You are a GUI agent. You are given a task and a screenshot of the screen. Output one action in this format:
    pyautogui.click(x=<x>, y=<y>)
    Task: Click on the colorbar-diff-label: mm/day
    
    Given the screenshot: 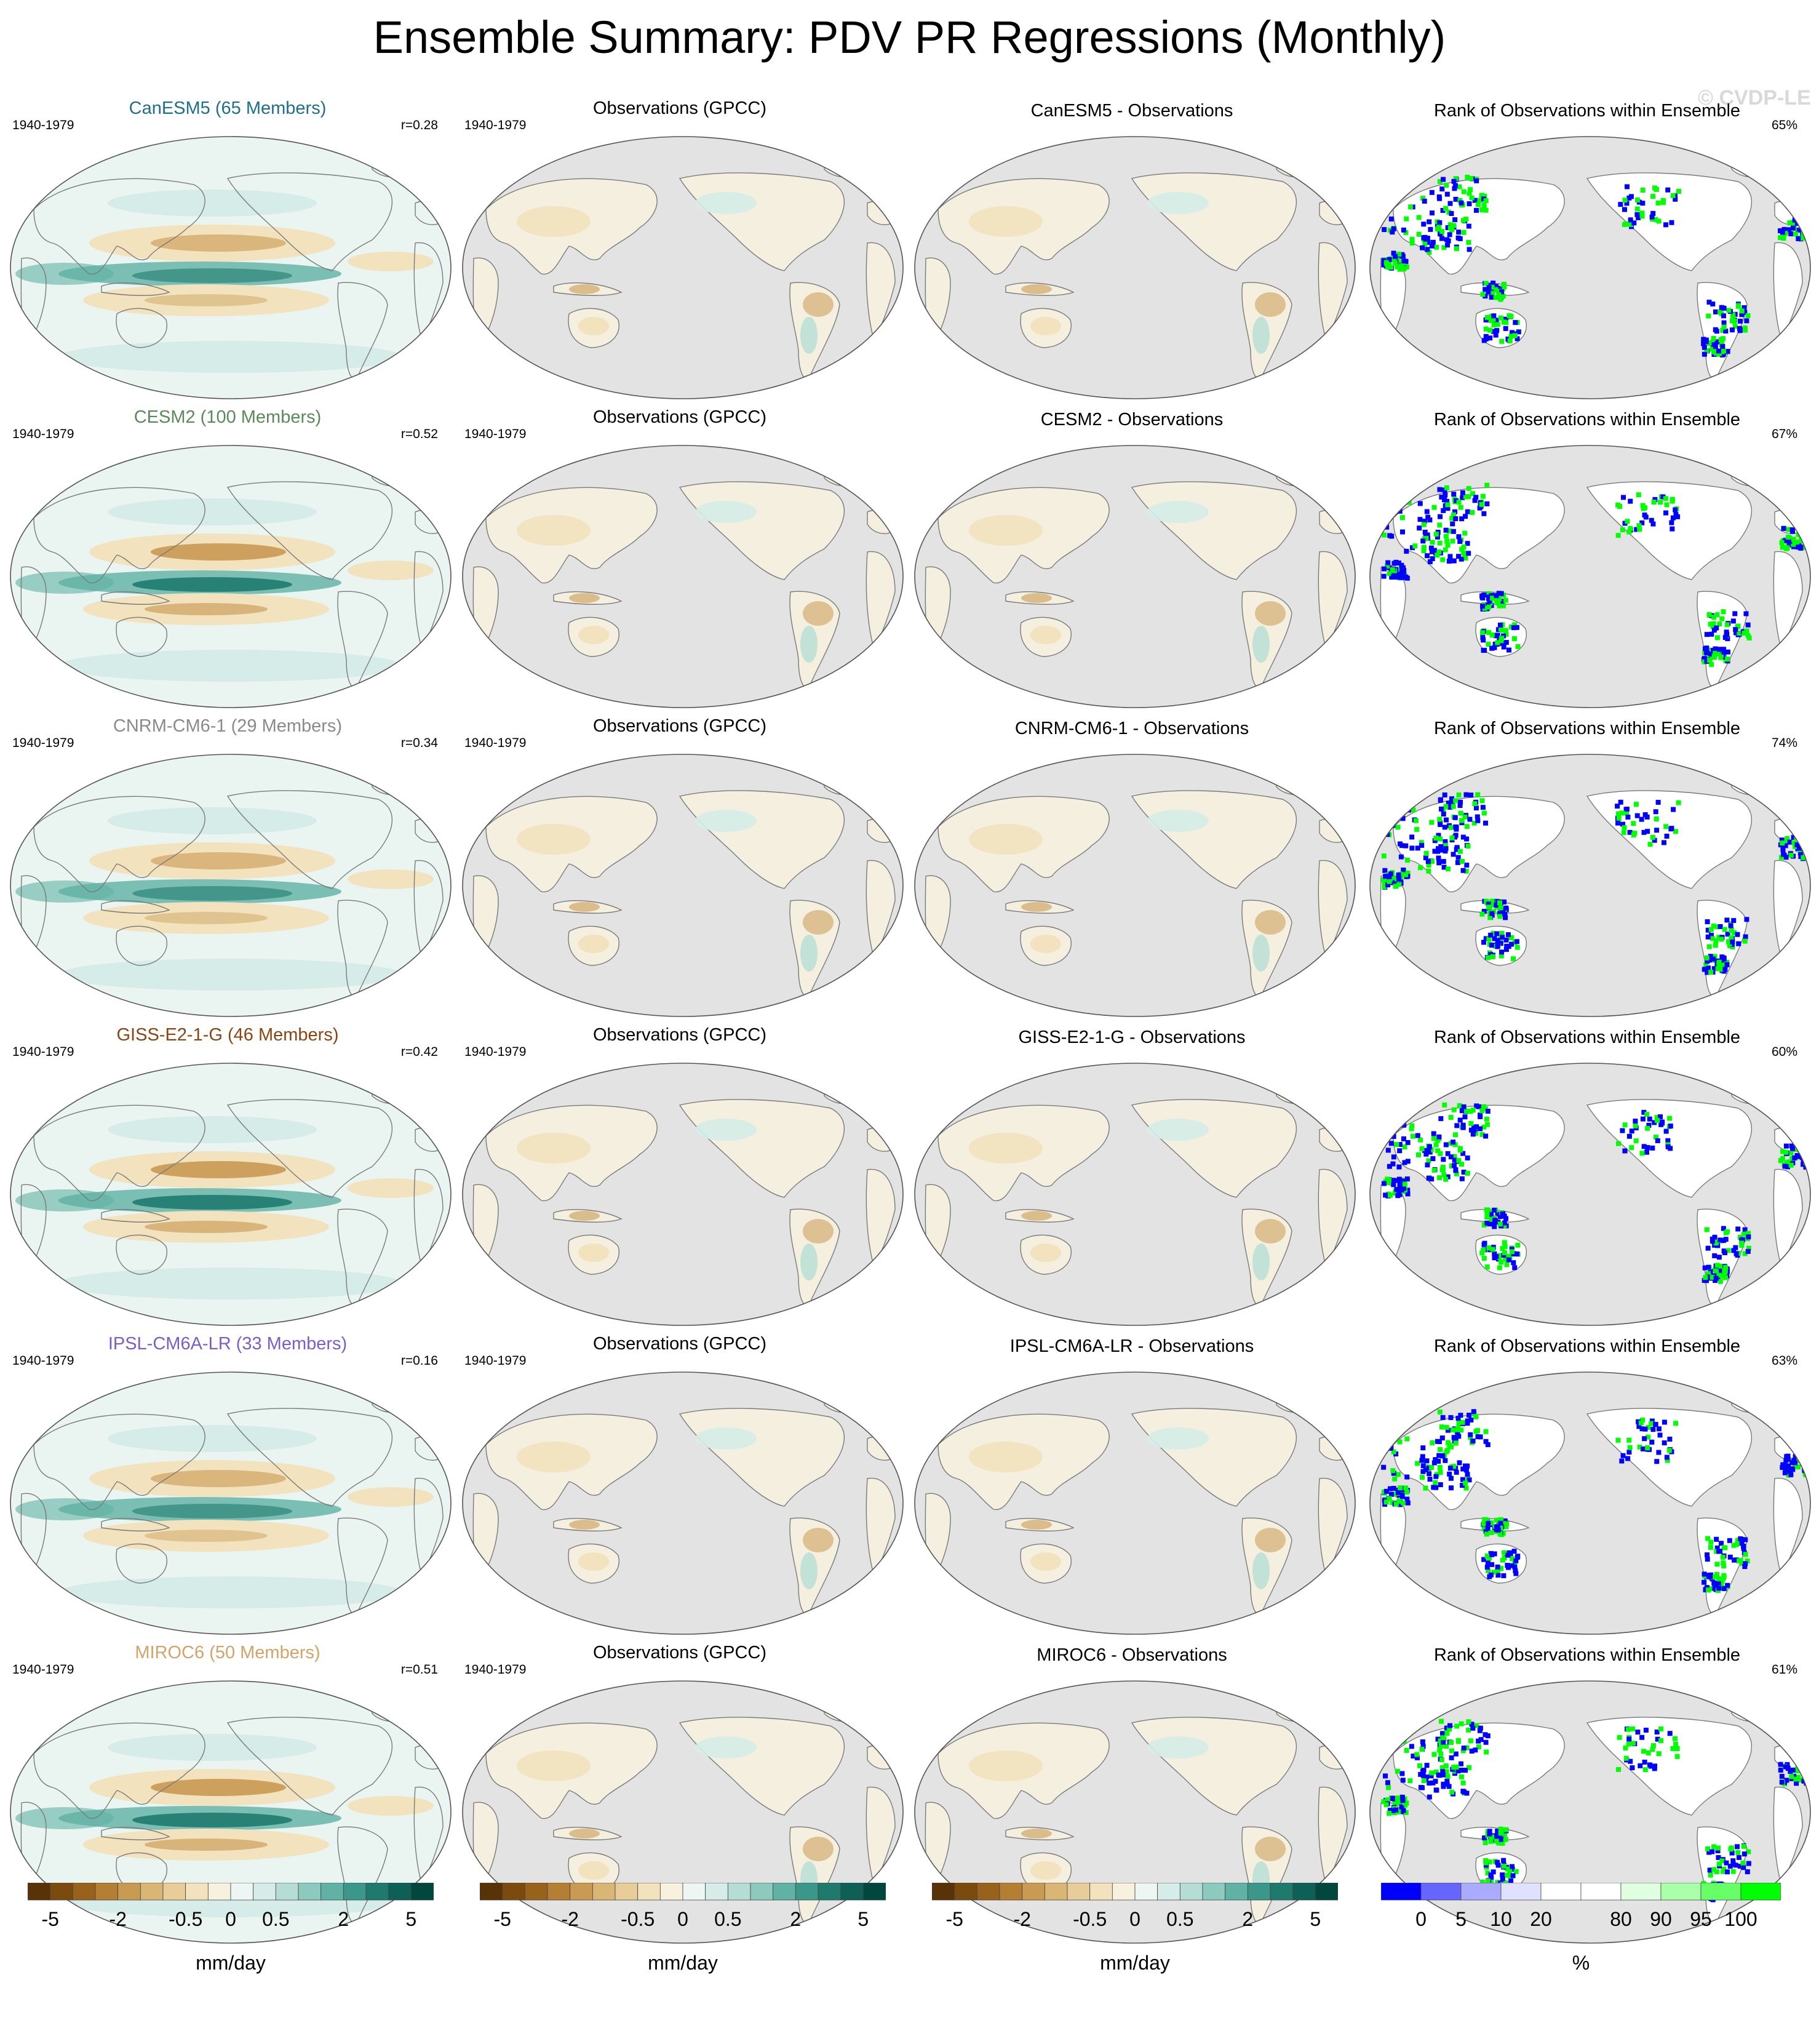 What is the action you would take?
    pyautogui.click(x=1135, y=1963)
    